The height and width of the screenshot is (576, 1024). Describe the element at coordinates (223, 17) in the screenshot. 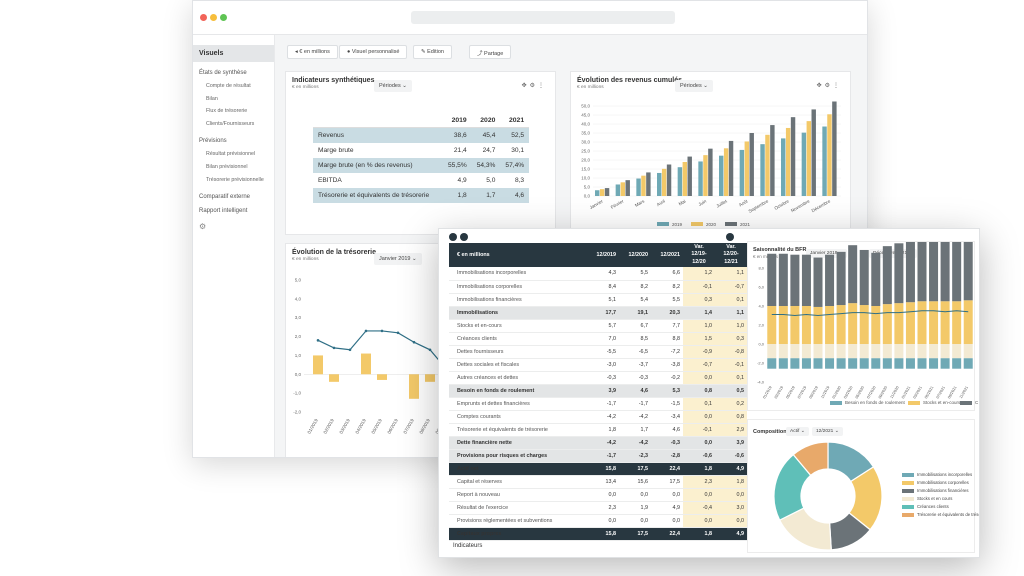

I see `maximize-window-icon` at that location.